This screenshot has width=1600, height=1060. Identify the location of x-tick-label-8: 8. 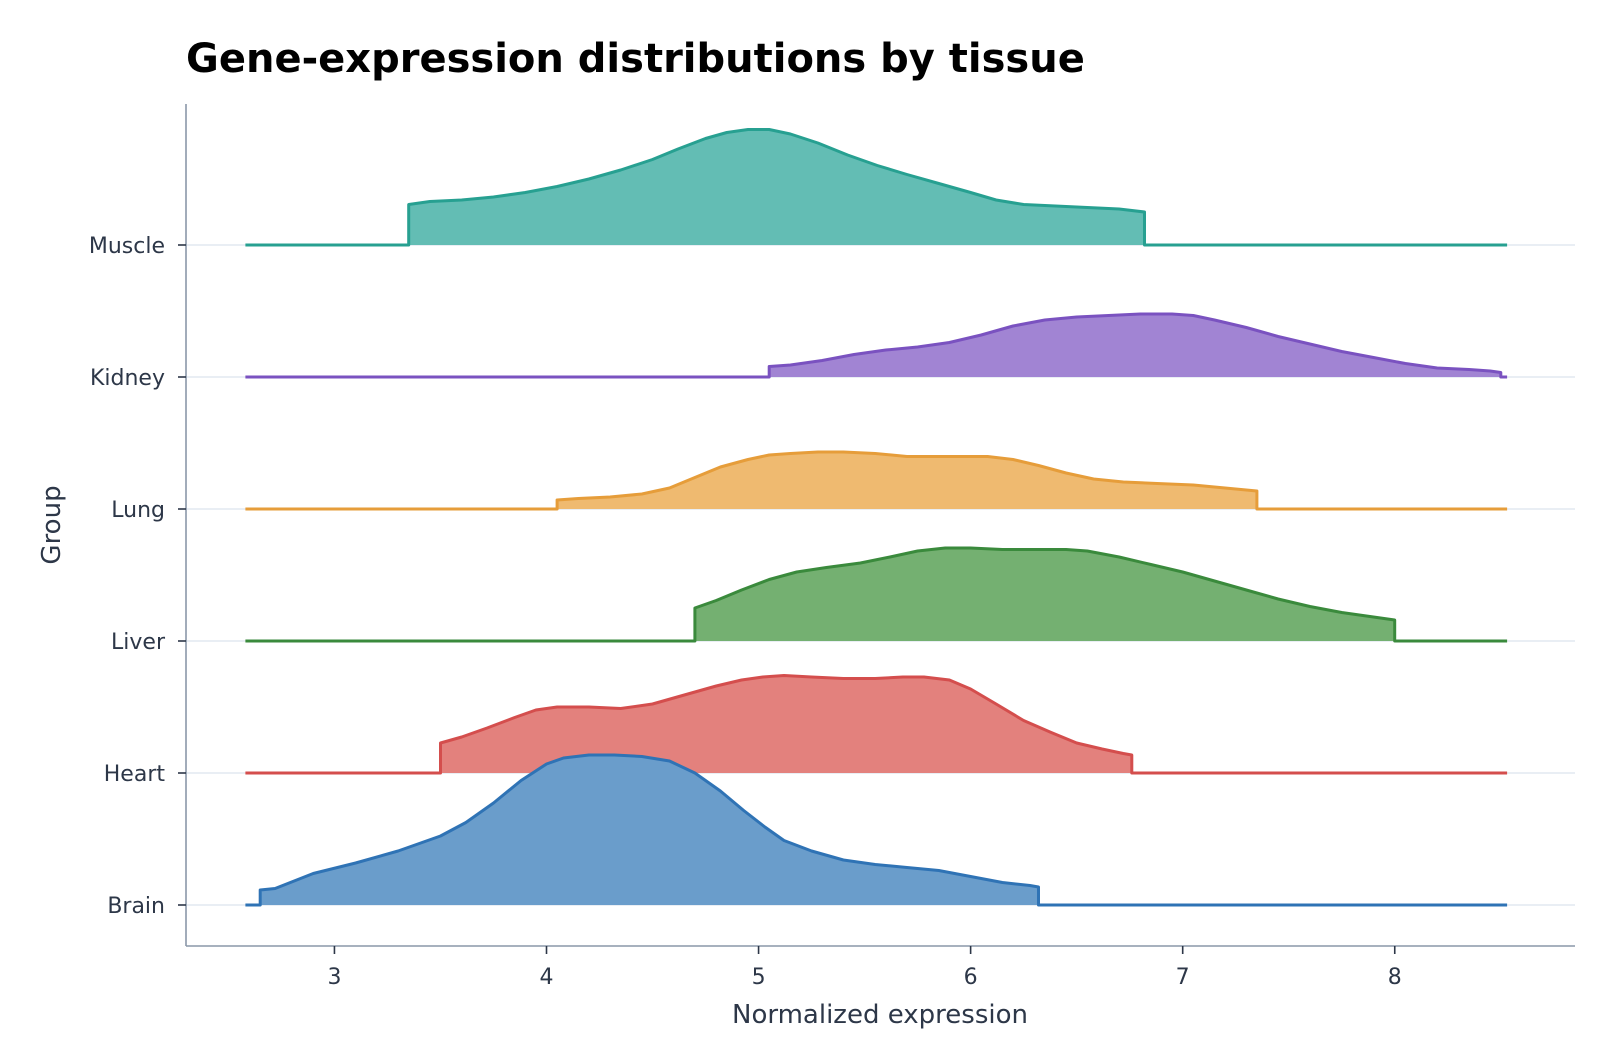
(1395, 977).